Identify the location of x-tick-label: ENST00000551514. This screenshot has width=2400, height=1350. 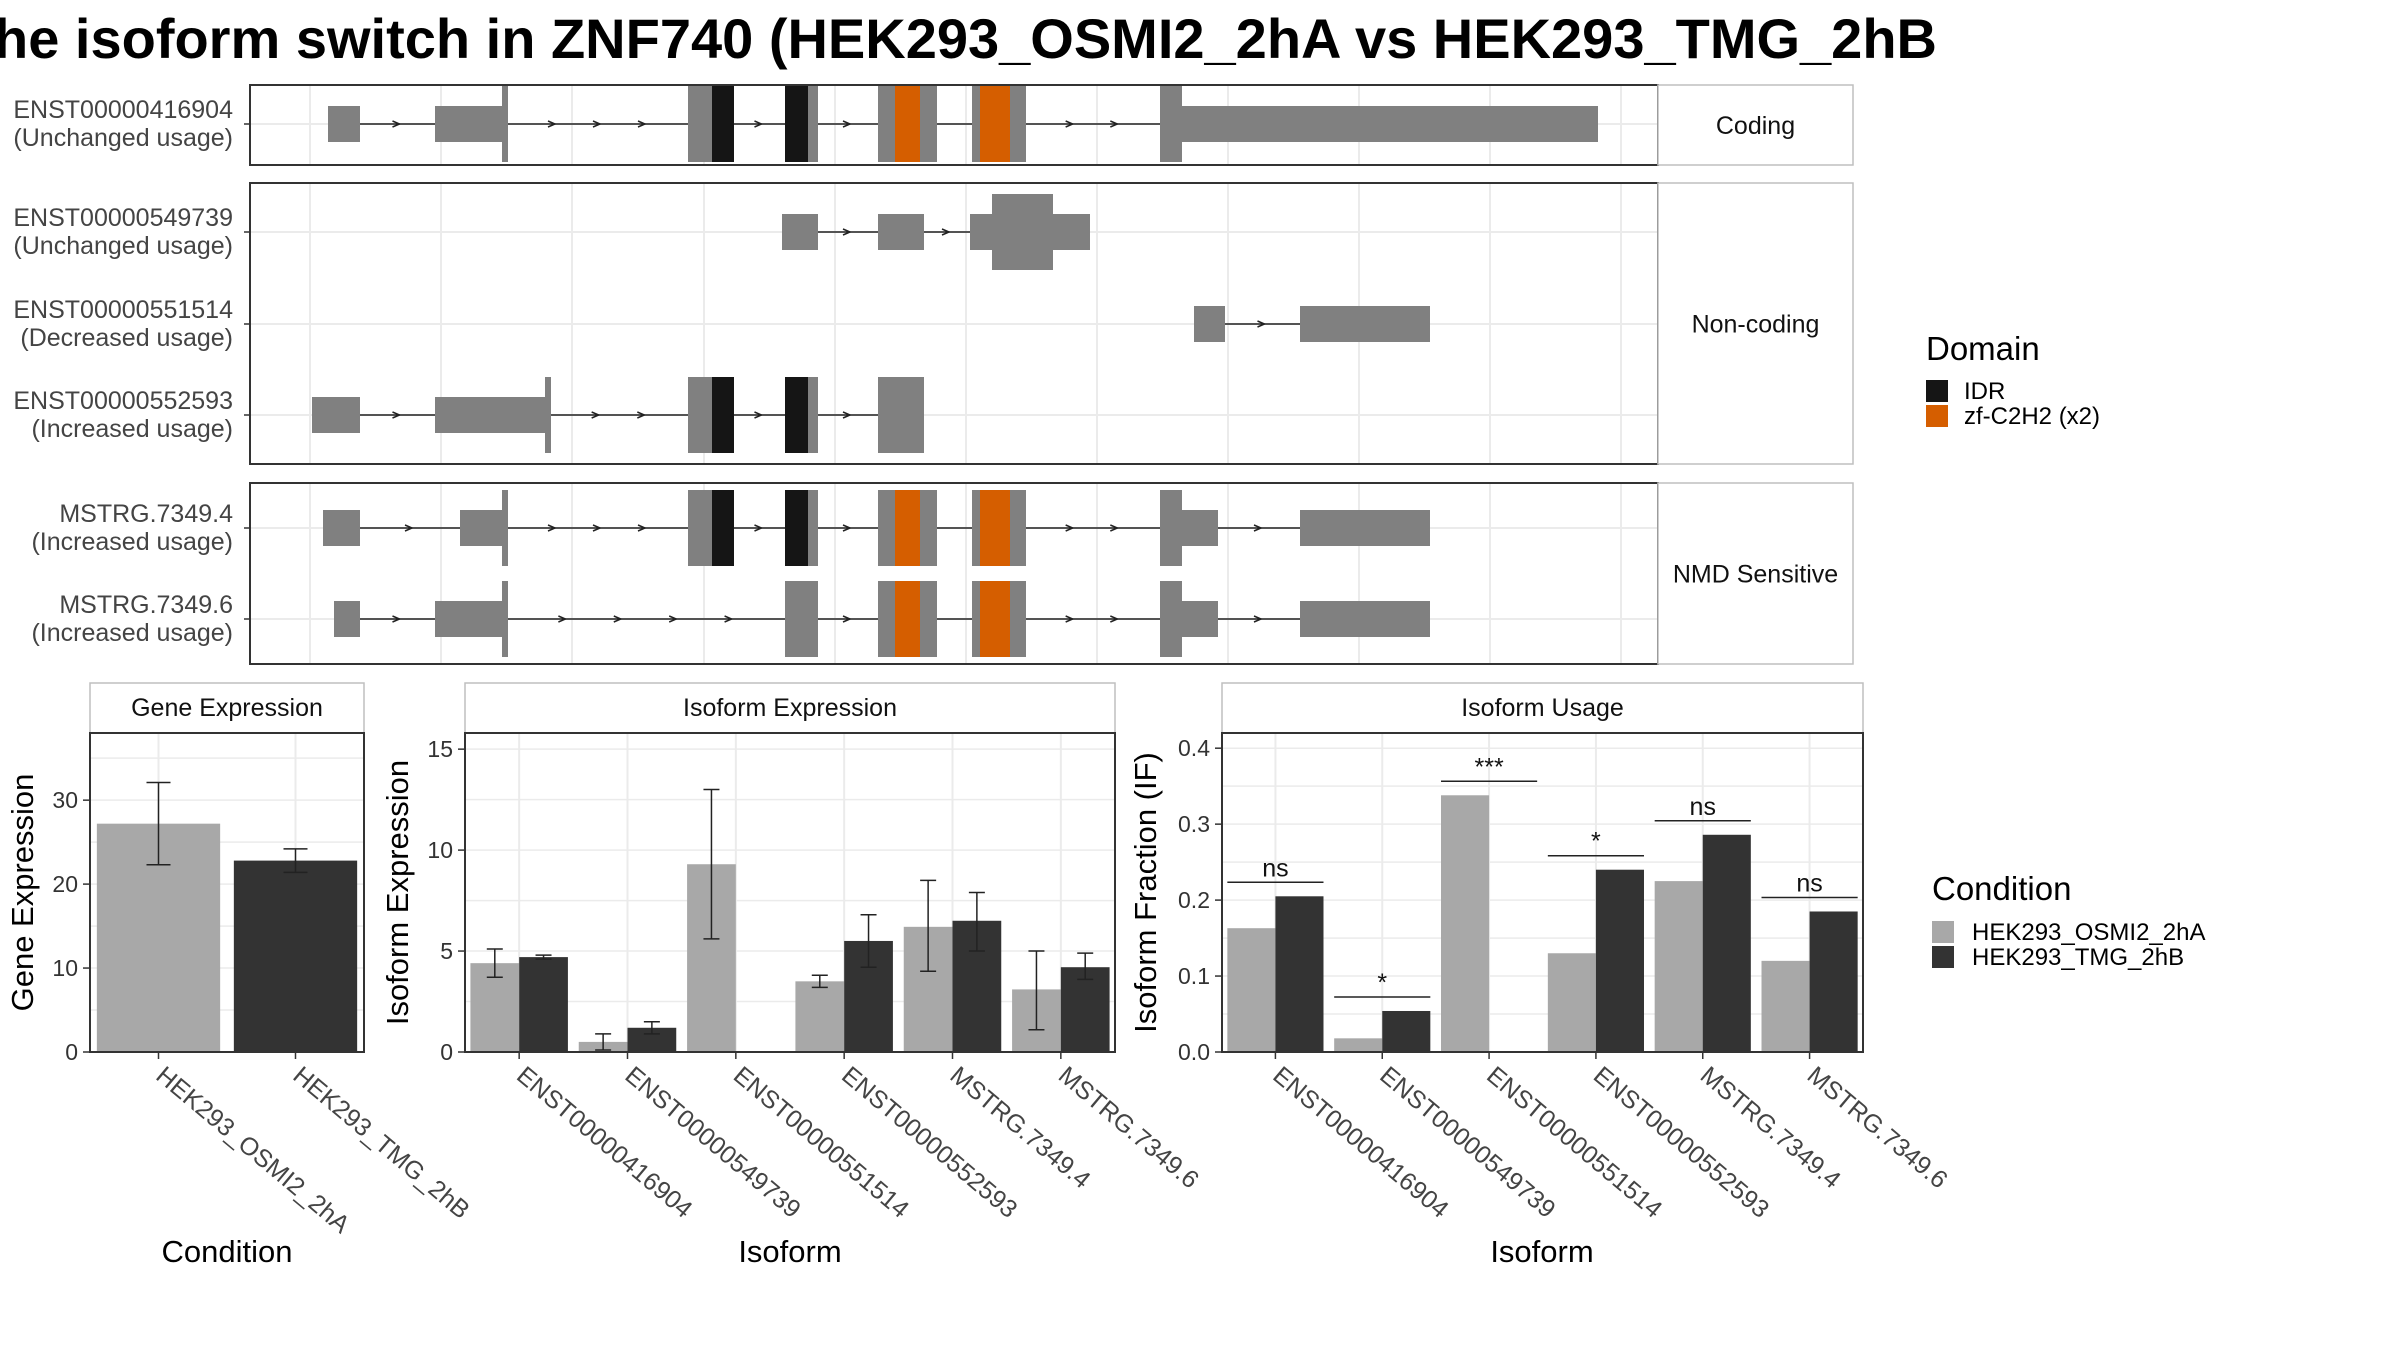
(821, 1142).